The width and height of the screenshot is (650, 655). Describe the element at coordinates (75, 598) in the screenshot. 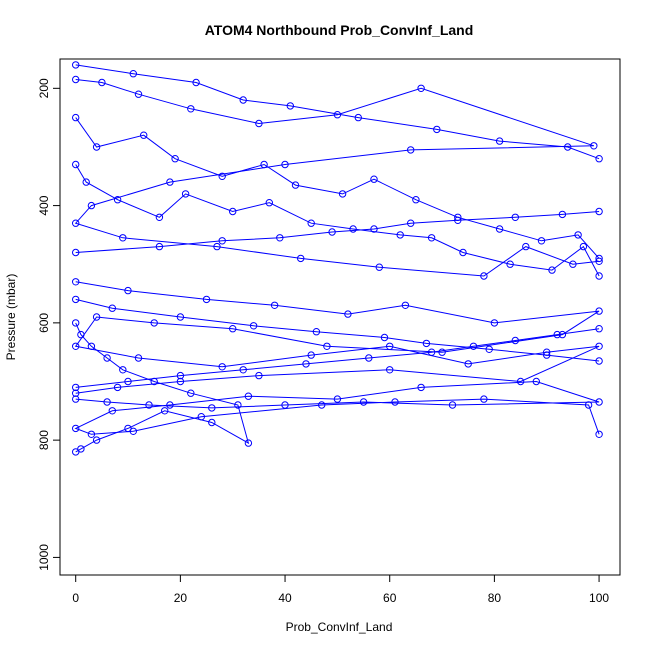

I see `x-tick-label: 0` at that location.